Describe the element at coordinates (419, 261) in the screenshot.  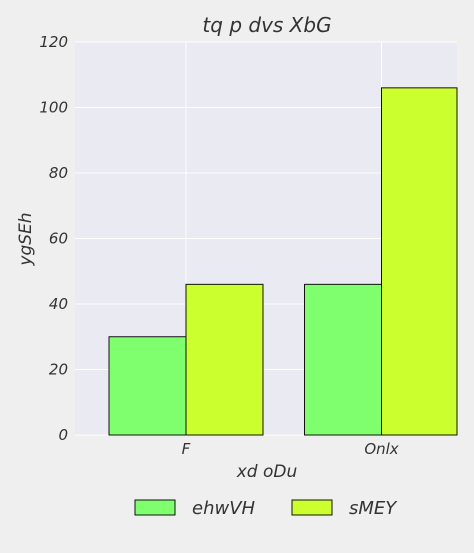
I see `bar-sMEY-Onlx` at that location.